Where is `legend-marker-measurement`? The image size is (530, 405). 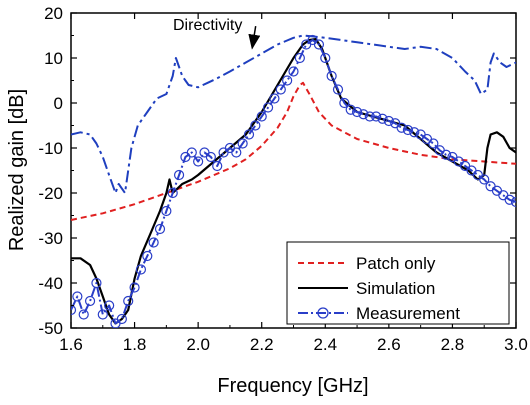
legend-marker-measurement is located at coordinates (323, 313).